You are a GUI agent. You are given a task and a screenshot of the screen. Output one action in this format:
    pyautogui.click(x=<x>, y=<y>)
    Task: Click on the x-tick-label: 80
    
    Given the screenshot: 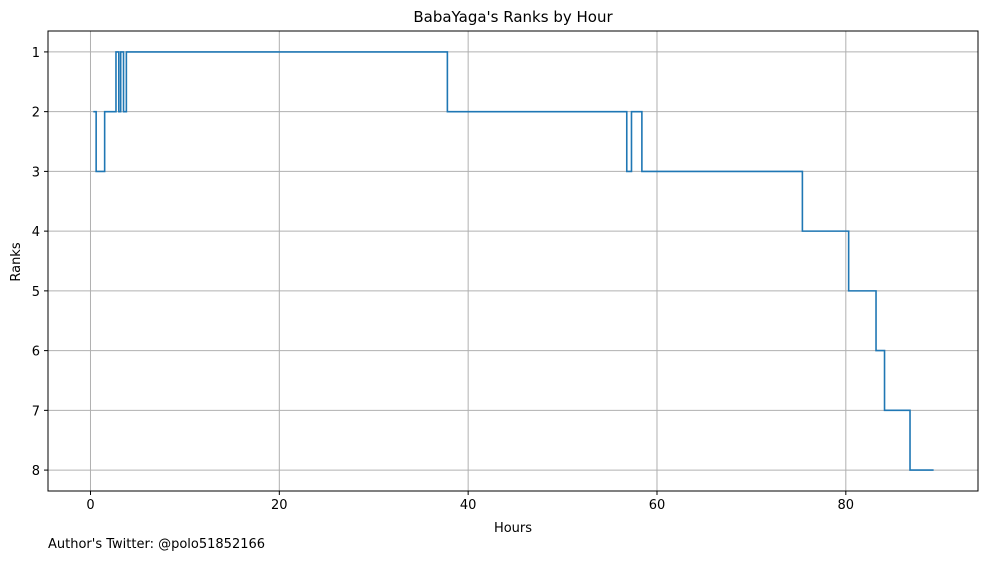 What is the action you would take?
    pyautogui.click(x=846, y=505)
    